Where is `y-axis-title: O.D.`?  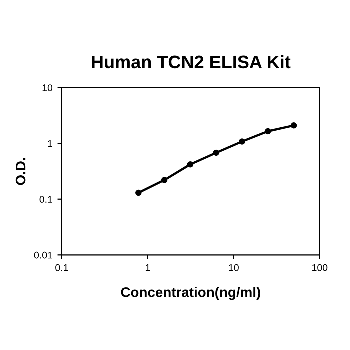 y-axis-title: O.D. is located at coordinates (21, 172).